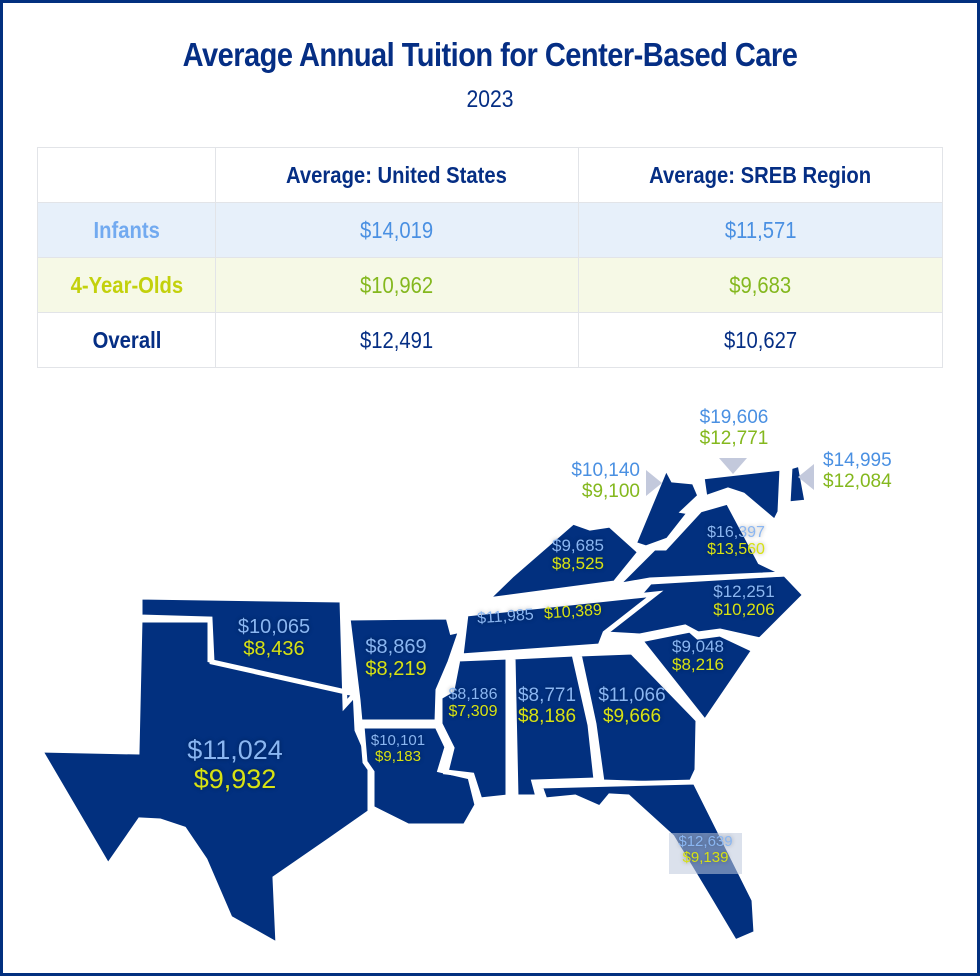 The height and width of the screenshot is (976, 980). Describe the element at coordinates (742, 495) in the screenshot. I see `state-maryland` at that location.